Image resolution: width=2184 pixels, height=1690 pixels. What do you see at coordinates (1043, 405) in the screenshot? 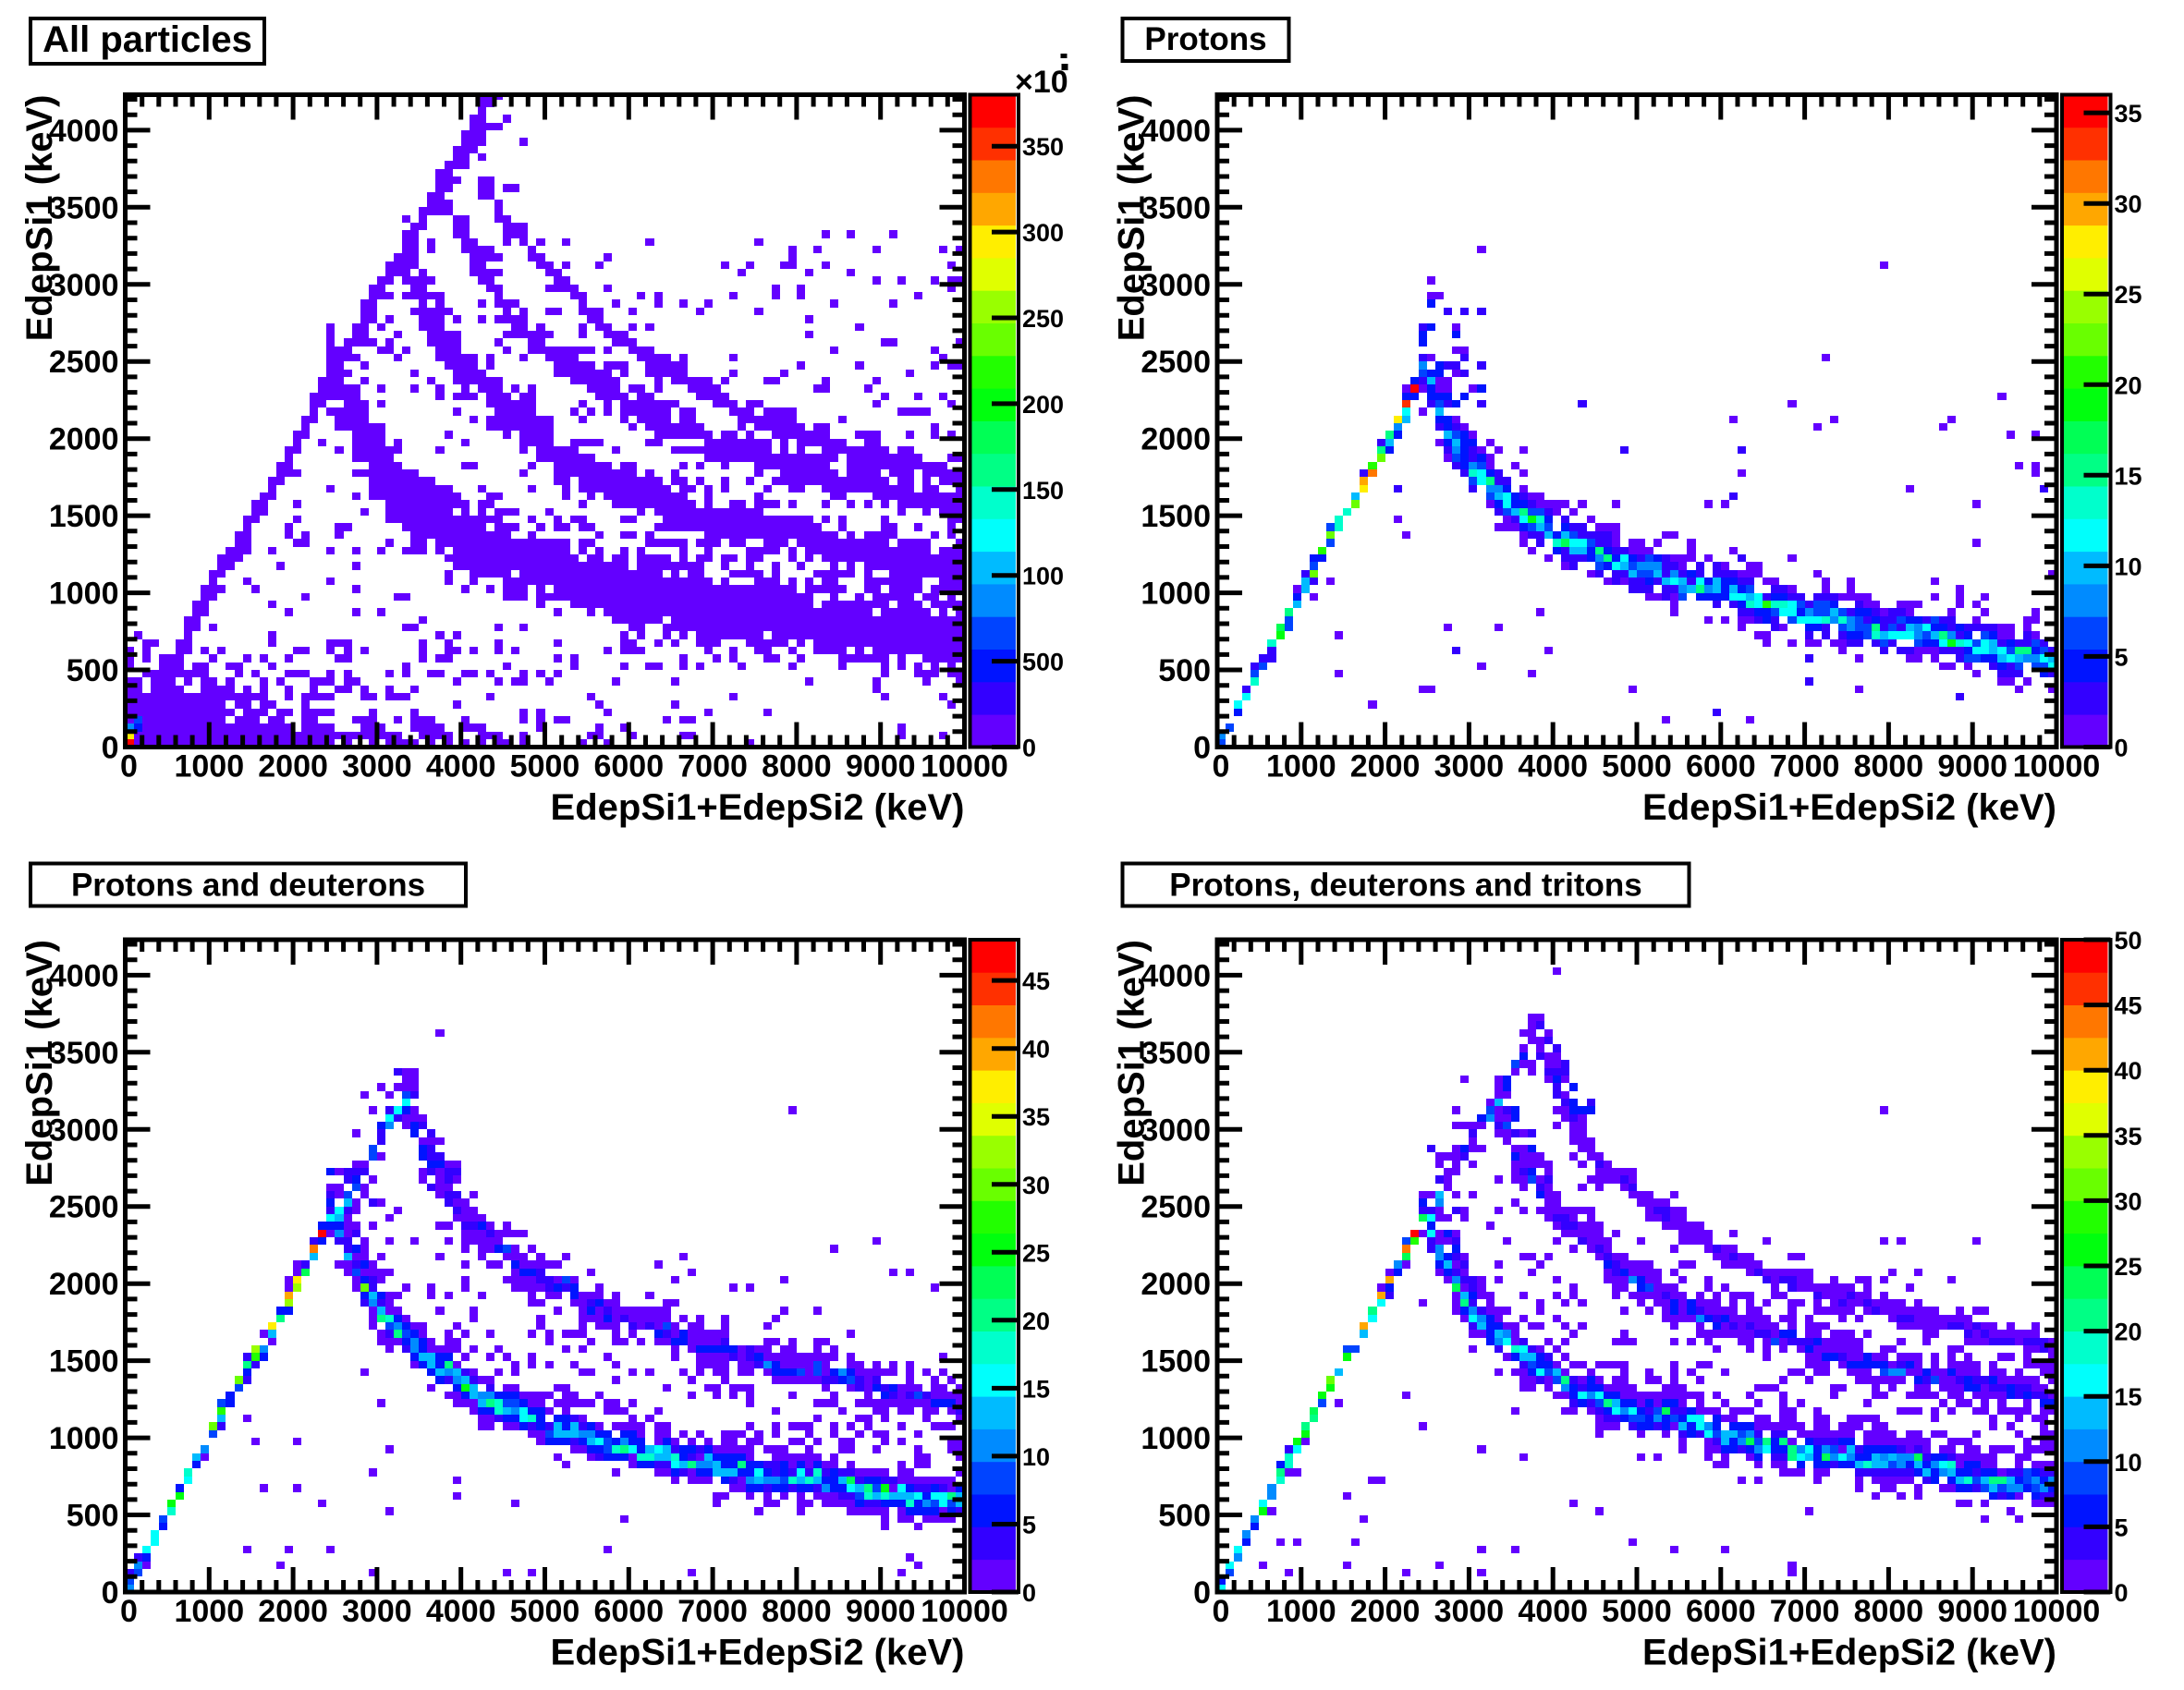
I see `svg-text: 200` at bounding box center [1043, 405].